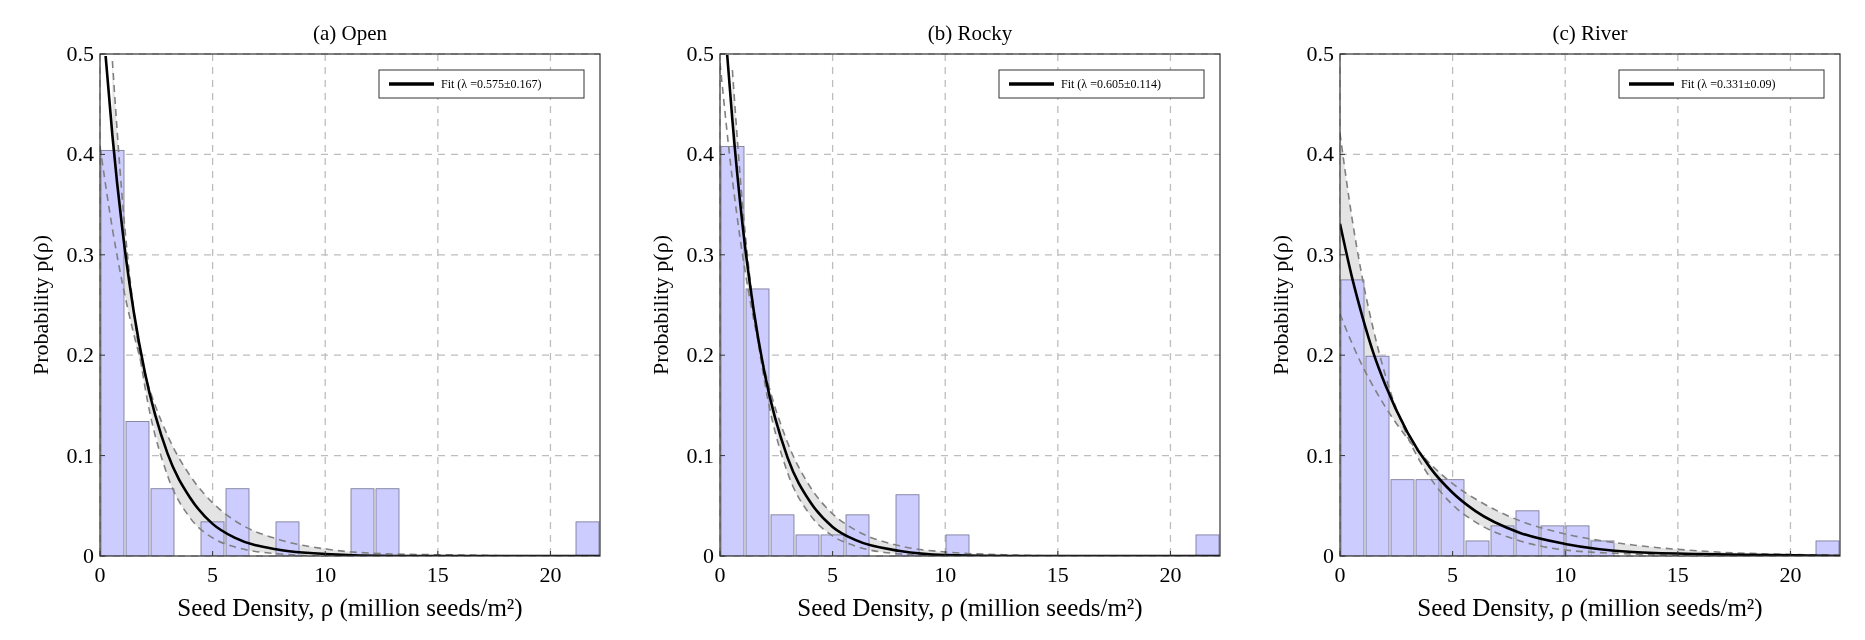 The height and width of the screenshot is (640, 1865). Describe the element at coordinates (350, 33) in the screenshot. I see `chart-title: (a) Open` at that location.